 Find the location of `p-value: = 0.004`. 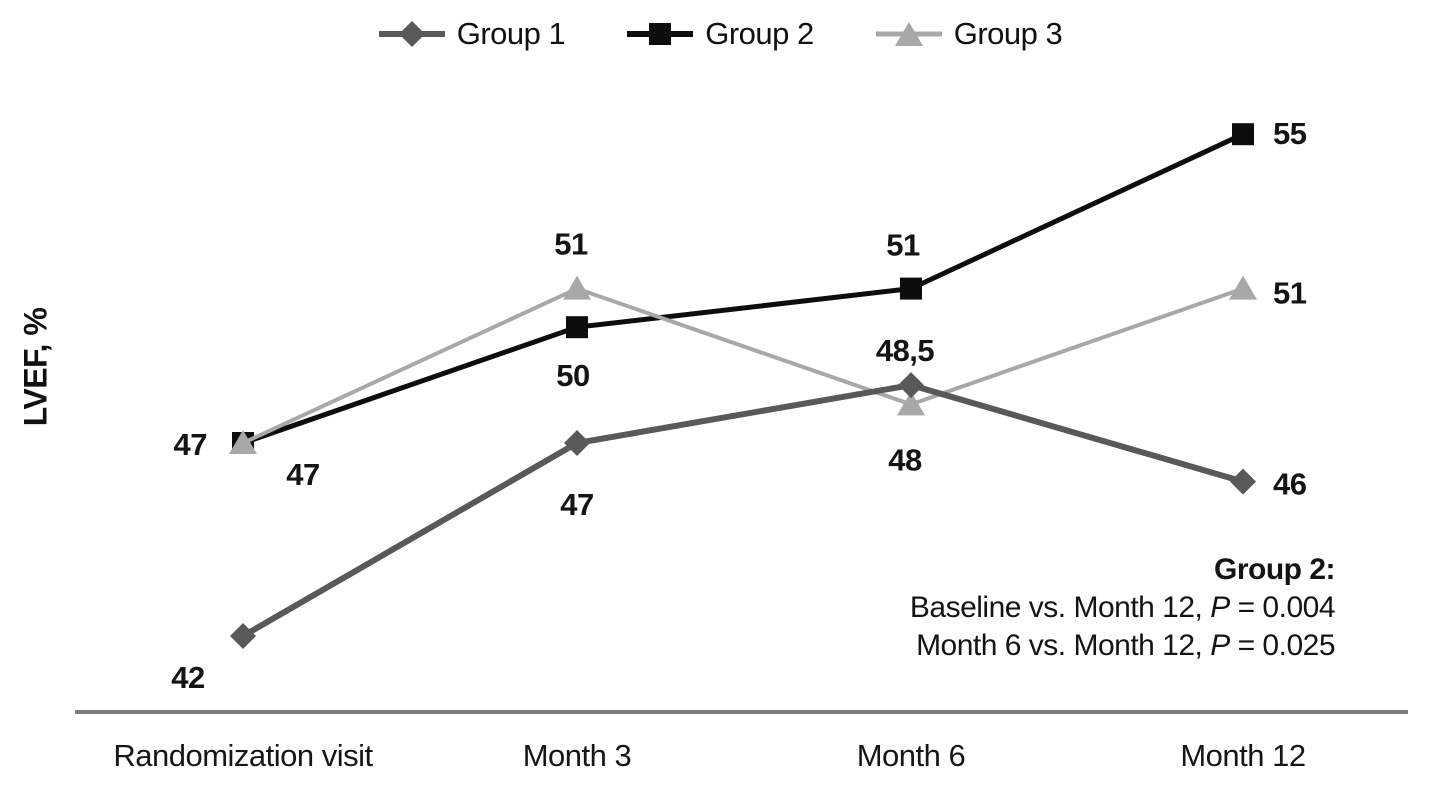

p-value: = 0.004 is located at coordinates (1282, 607).